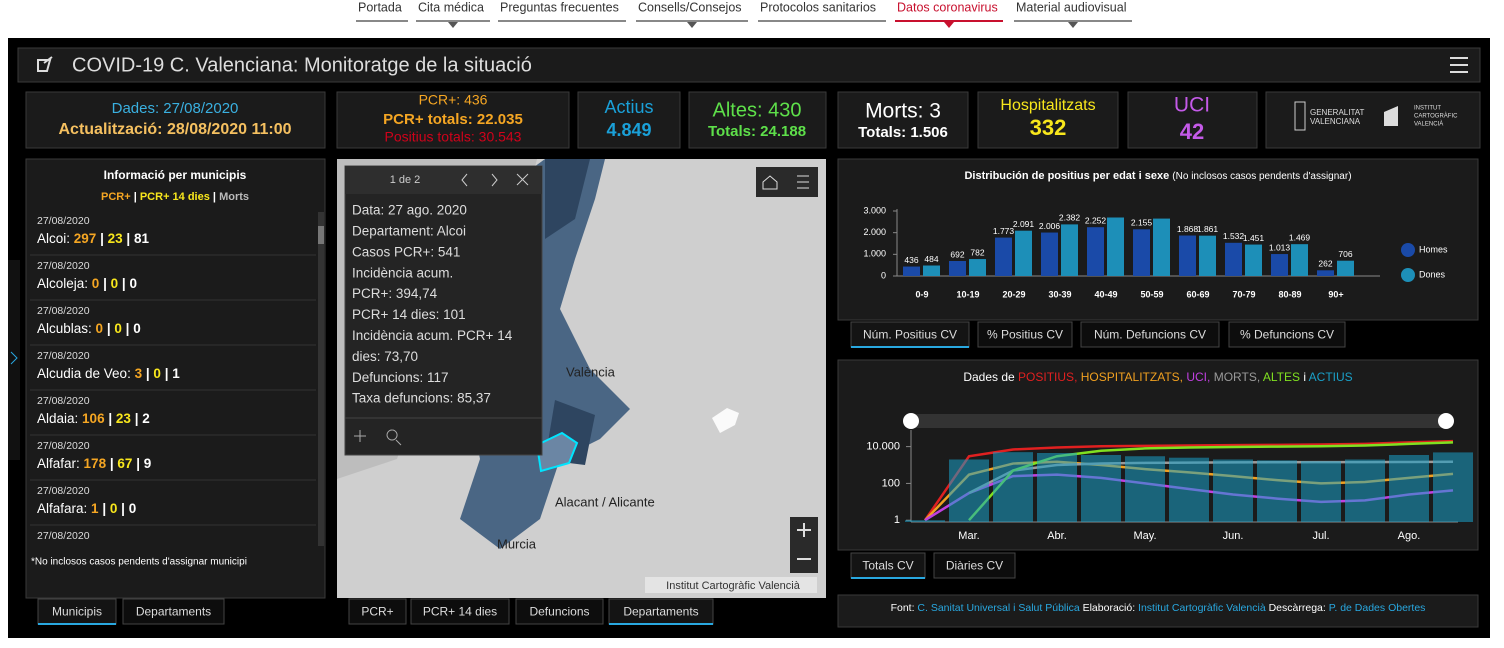  I want to click on tab-label: Municipis, so click(77, 612).